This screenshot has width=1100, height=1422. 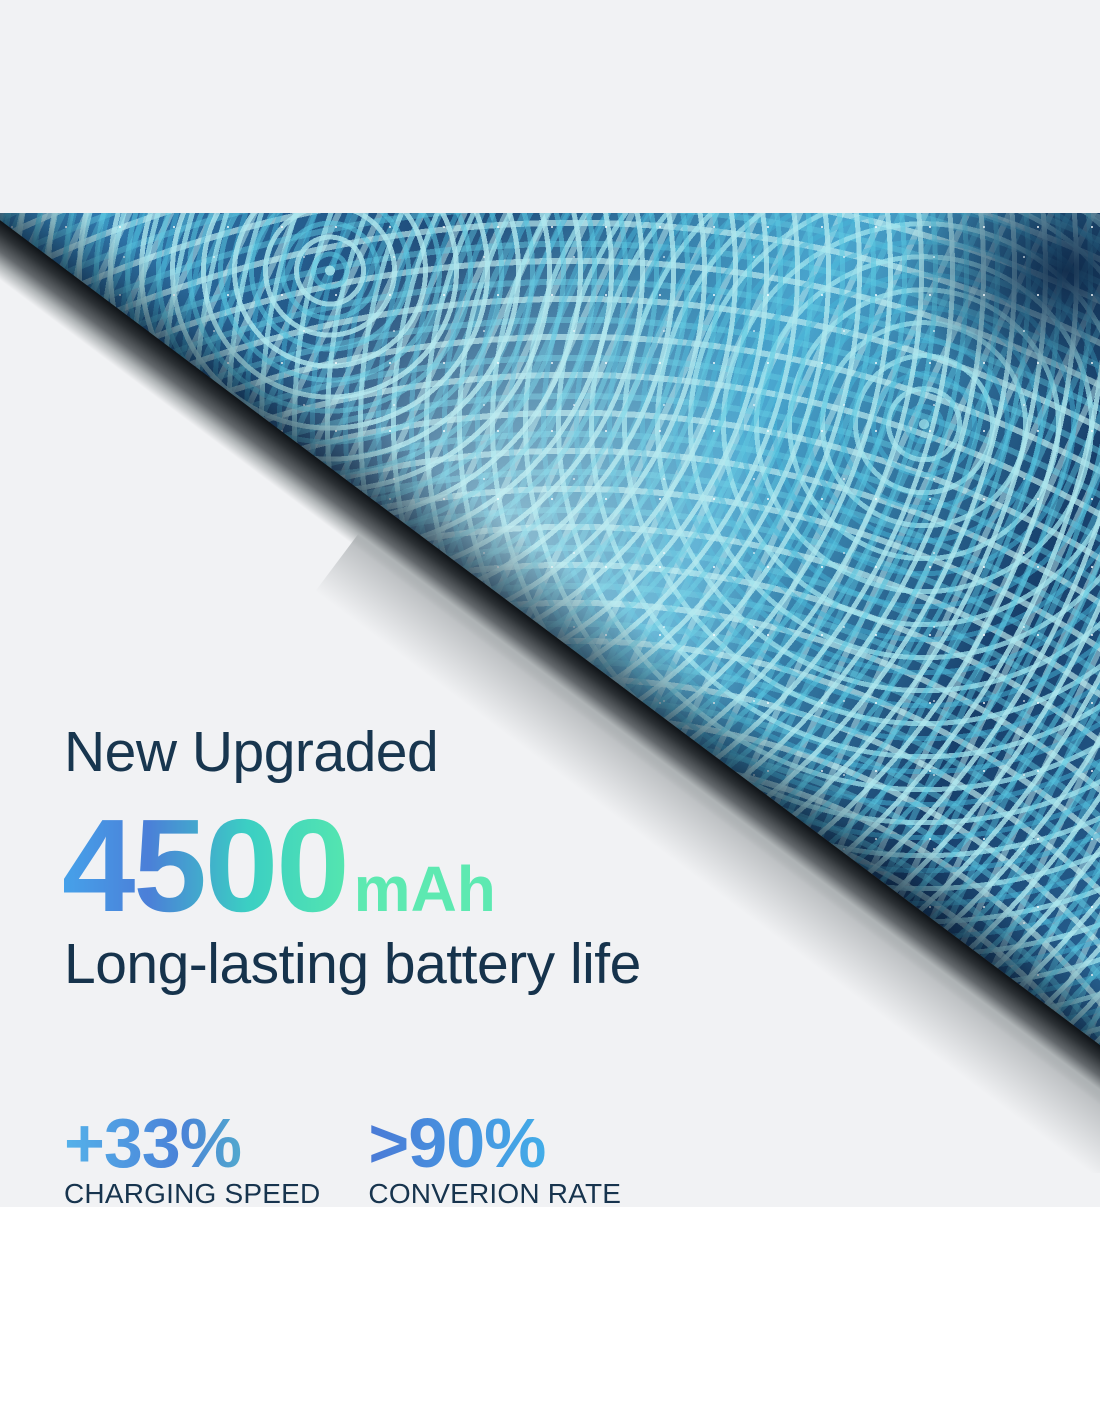 I want to click on battery-capacity-unit: mAh, so click(x=424, y=889).